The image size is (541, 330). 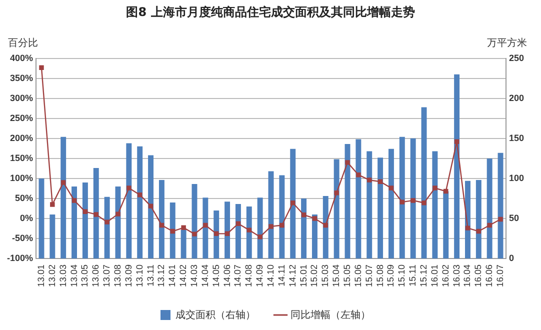 What do you see at coordinates (22, 157) in the screenshot?
I see `y-tick-label: 150%` at bounding box center [22, 157].